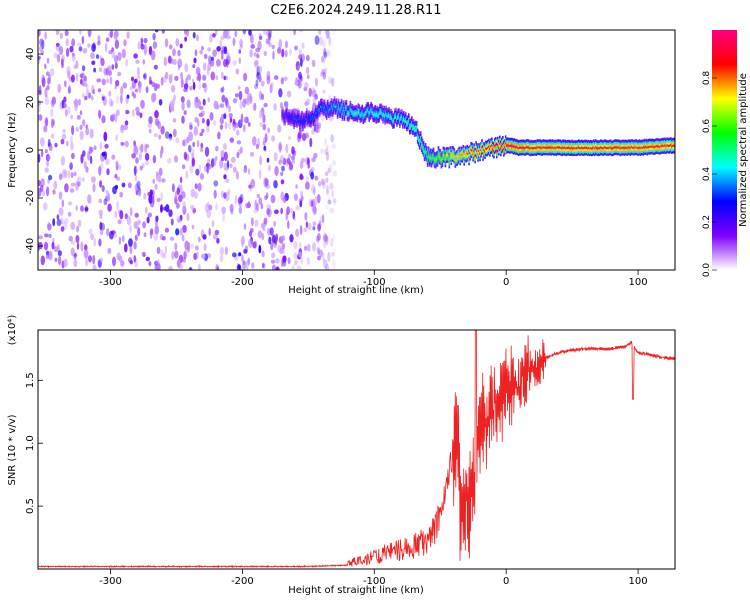 The height and width of the screenshot is (600, 750). Describe the element at coordinates (30, 506) in the screenshot. I see `y-tick-label: 0.5` at that location.